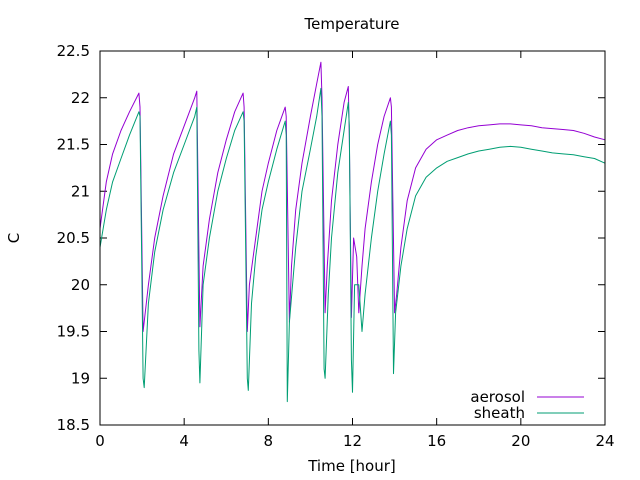  Describe the element at coordinates (497, 397) in the screenshot. I see `legend-label-aerosol: aerosol` at that location.